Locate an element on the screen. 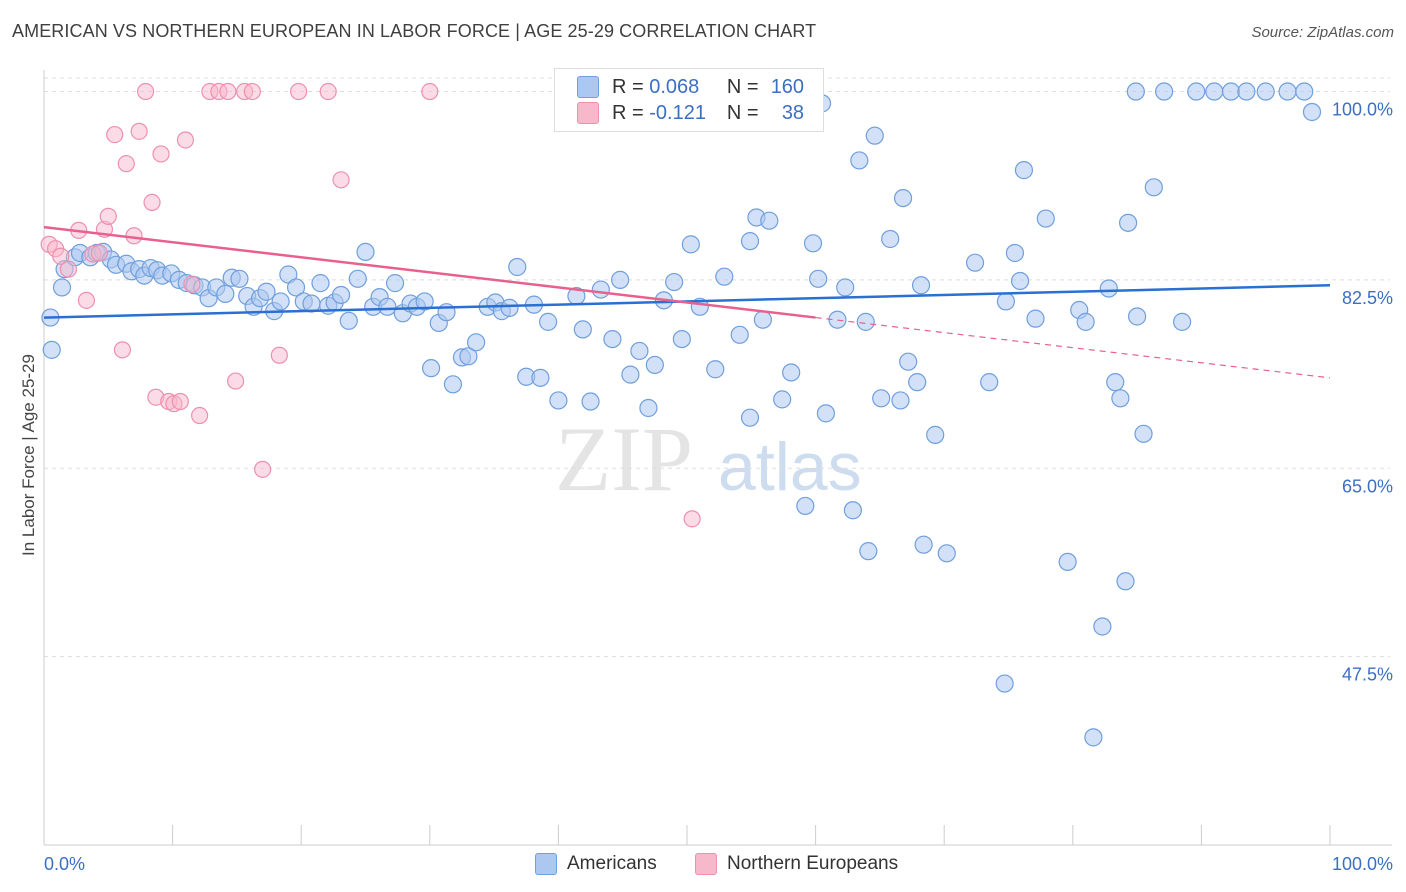 The height and width of the screenshot is (892, 1406). stats-legend: R = 0.068 N = 160 R = -0.121 N = 38 is located at coordinates (689, 100).